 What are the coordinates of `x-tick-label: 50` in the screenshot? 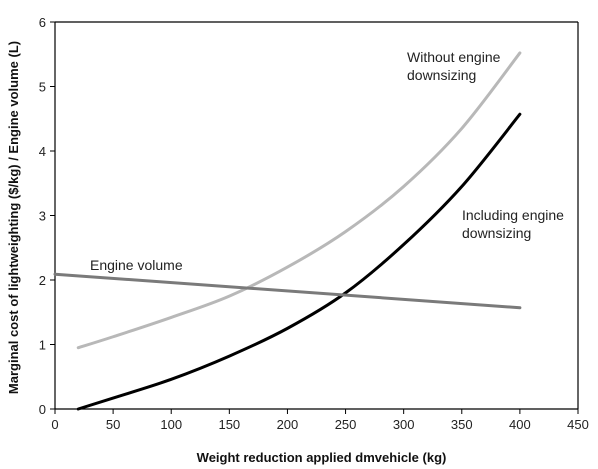 It's located at (113, 424).